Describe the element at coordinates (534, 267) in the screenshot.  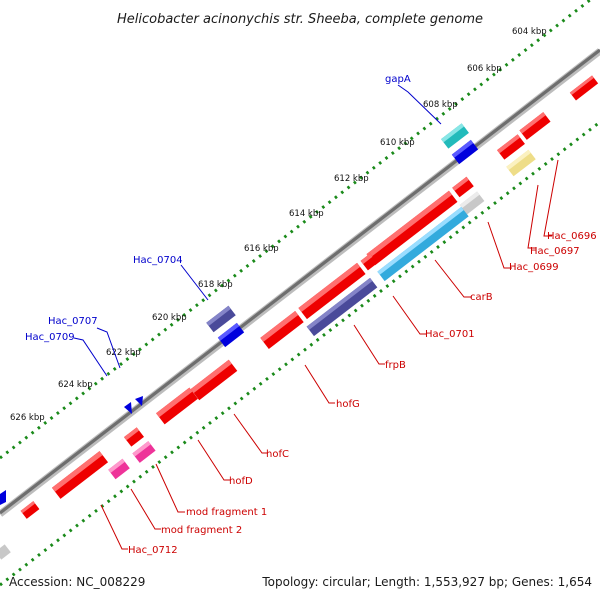
I see `gene-label: Hac_0699` at that location.